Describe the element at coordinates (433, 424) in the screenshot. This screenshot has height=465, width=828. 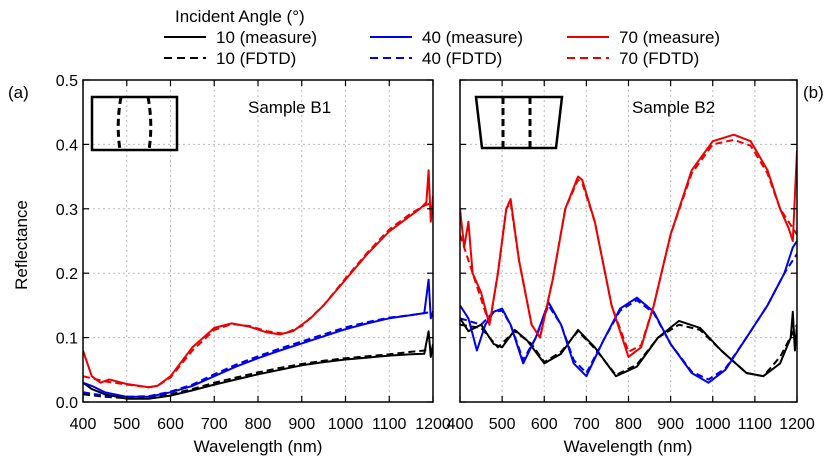
I see `x-tick-label-a: 1200` at that location.